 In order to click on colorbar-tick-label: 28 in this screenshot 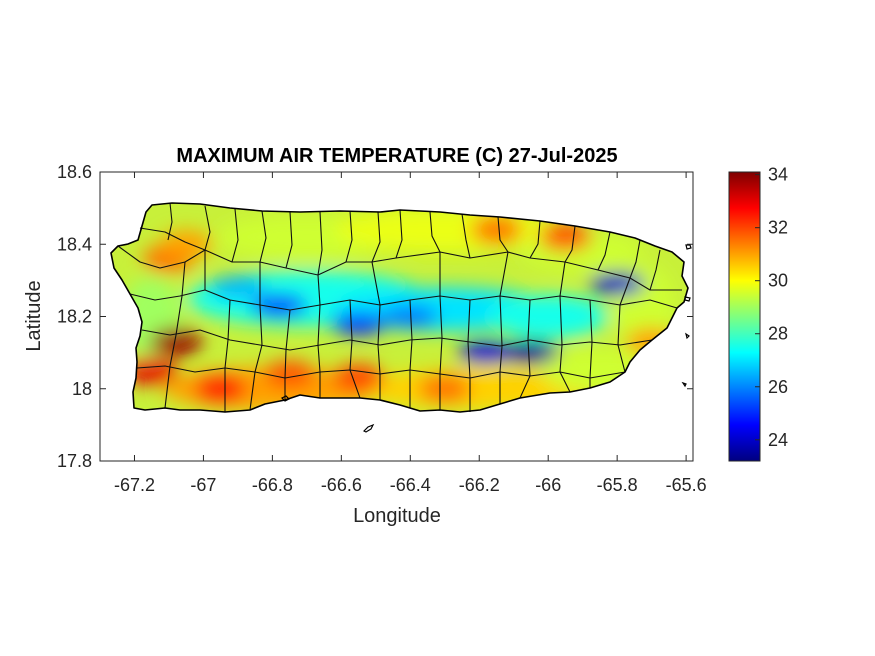, I will do `click(778, 334)`.